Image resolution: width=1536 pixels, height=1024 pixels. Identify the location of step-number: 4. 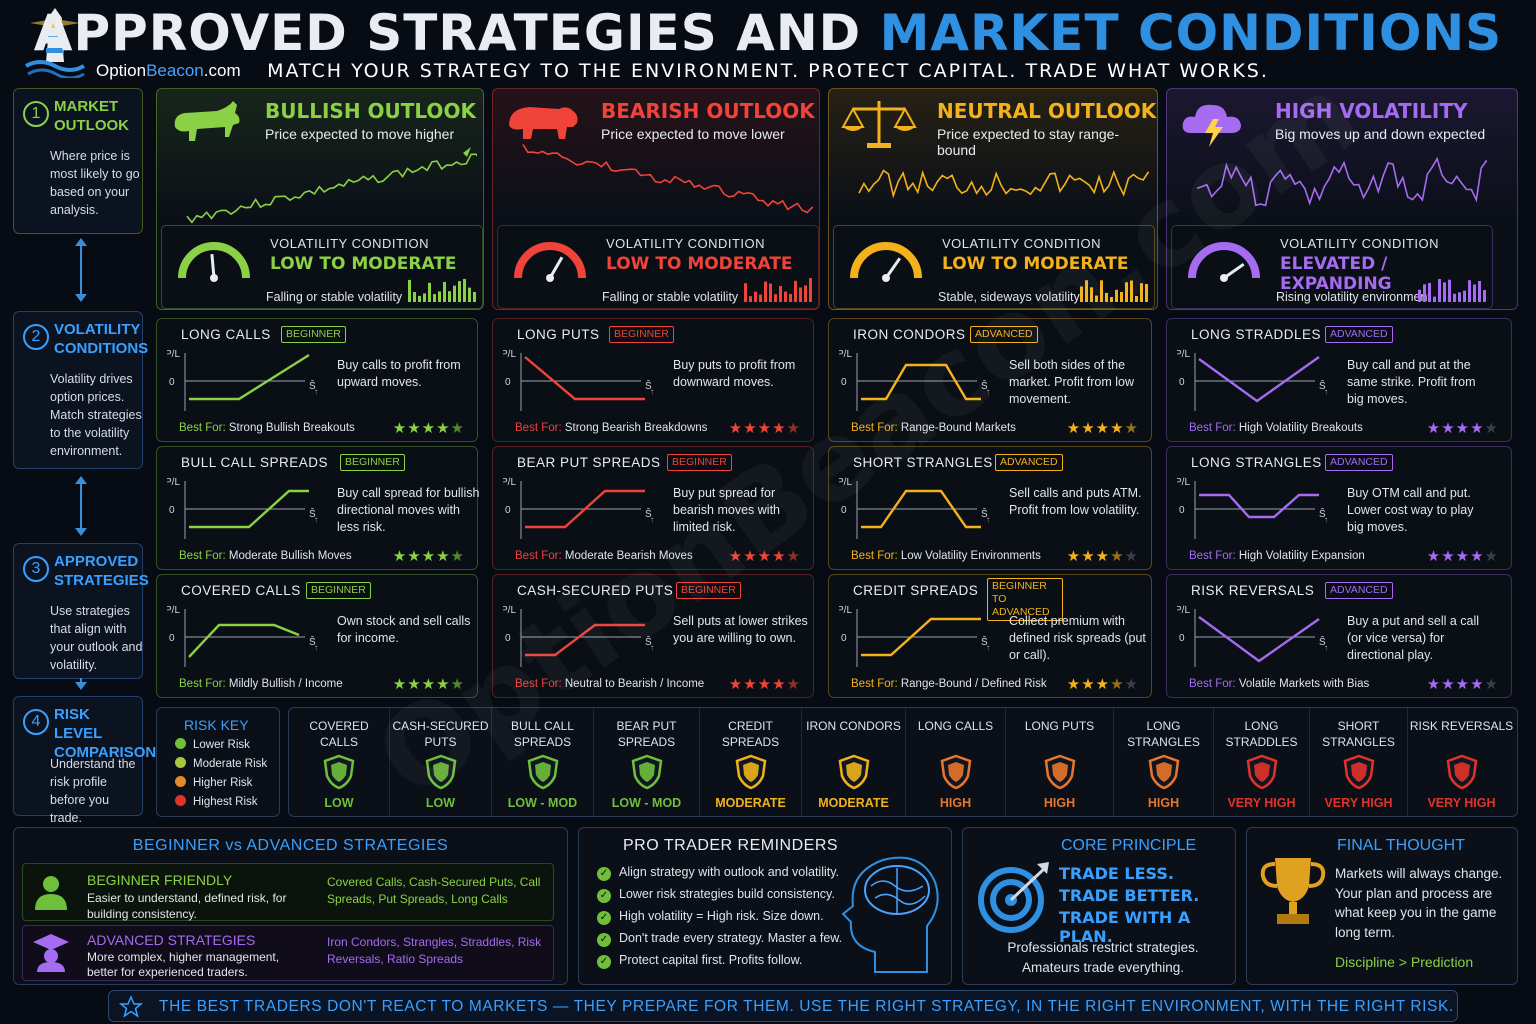
(36, 722).